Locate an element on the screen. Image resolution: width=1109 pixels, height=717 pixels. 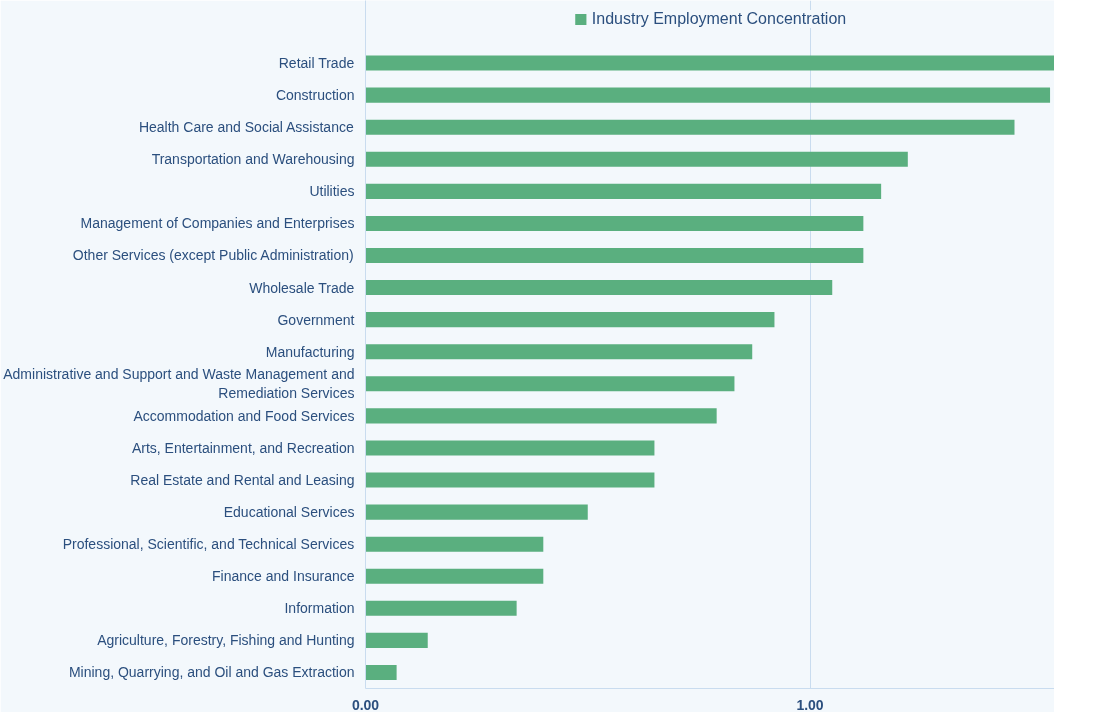
y-tick-label: Agriculture, Forestry, Fishing and Hunting is located at coordinates (226, 640).